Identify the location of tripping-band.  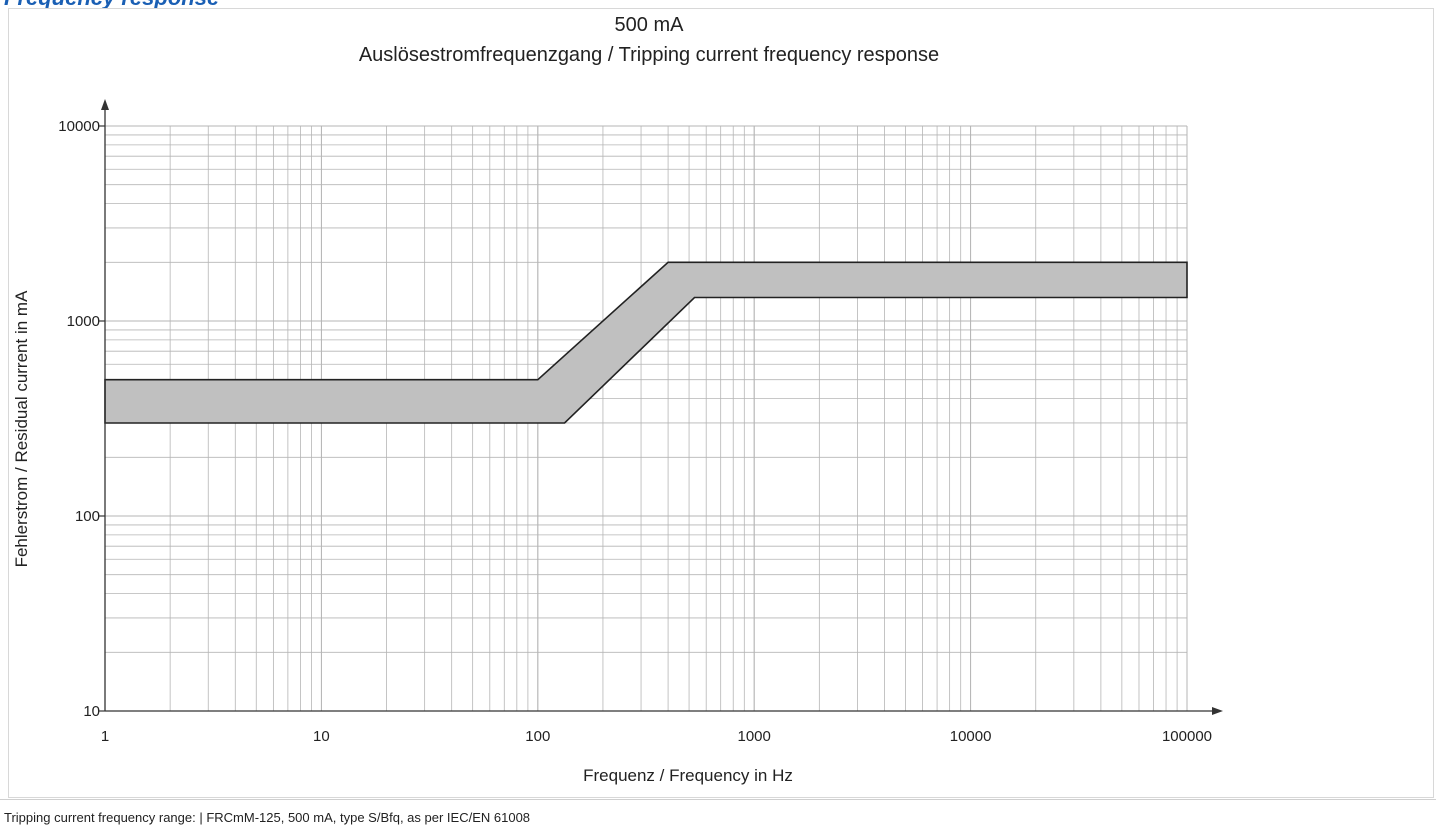
(646, 342).